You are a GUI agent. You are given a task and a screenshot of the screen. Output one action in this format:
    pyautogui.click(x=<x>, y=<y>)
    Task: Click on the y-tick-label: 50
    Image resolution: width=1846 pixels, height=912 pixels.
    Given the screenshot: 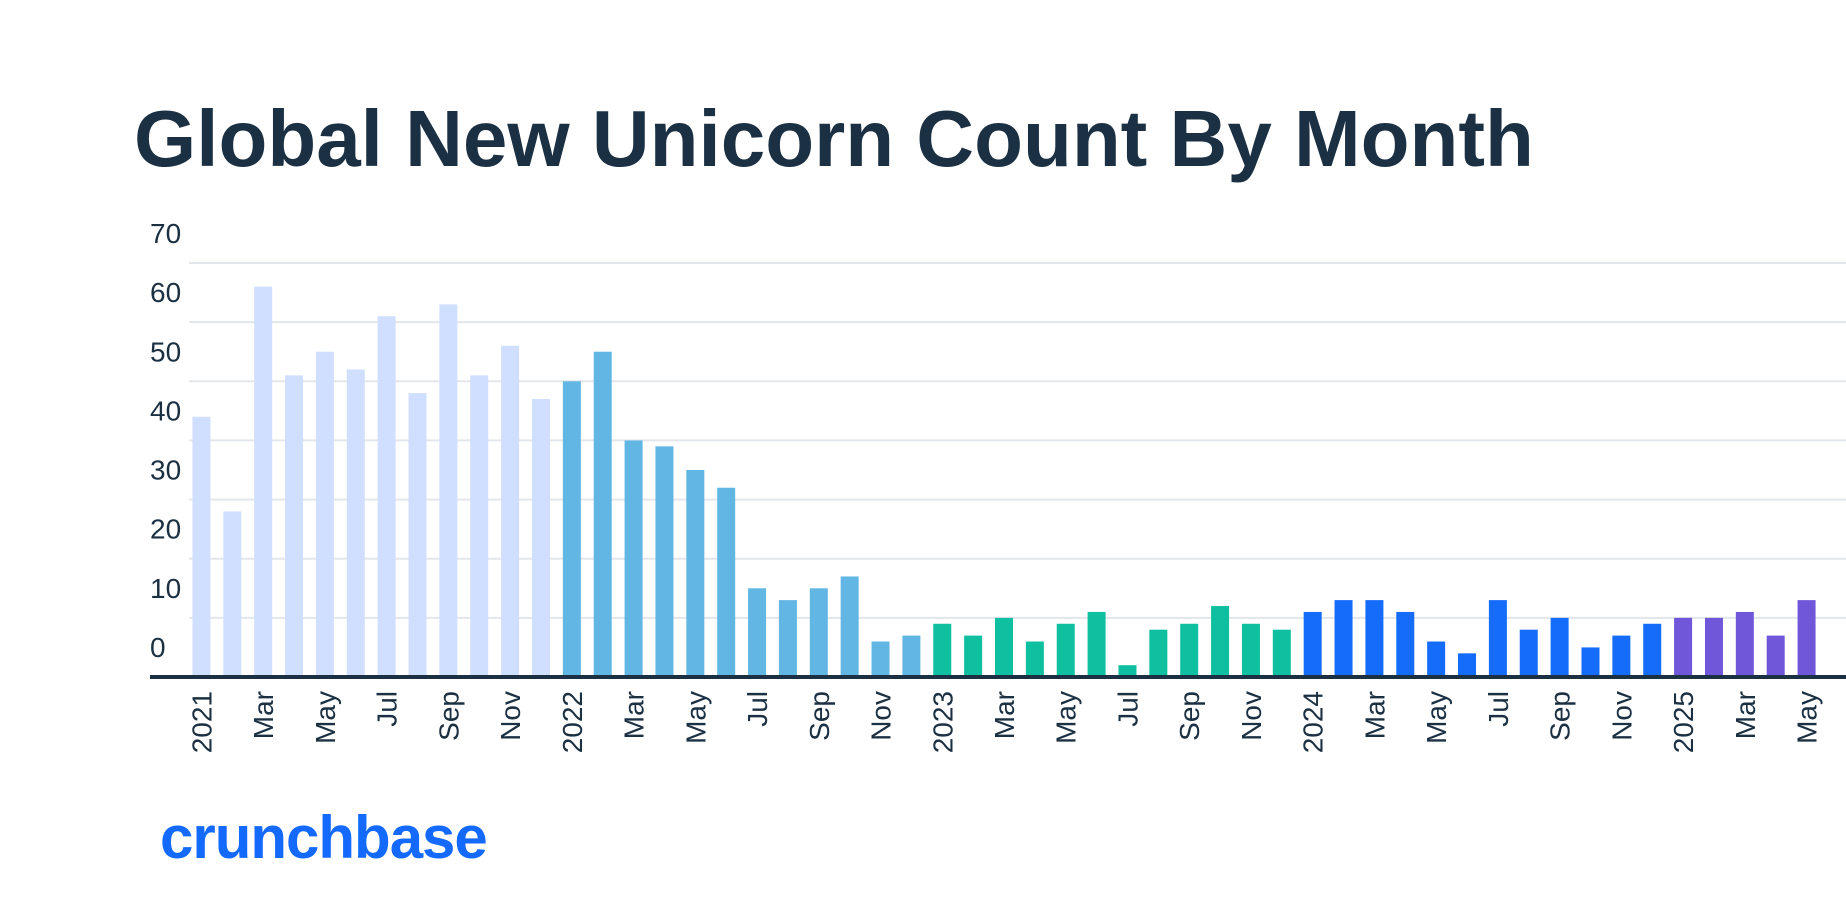 What is the action you would take?
    pyautogui.click(x=165, y=351)
    